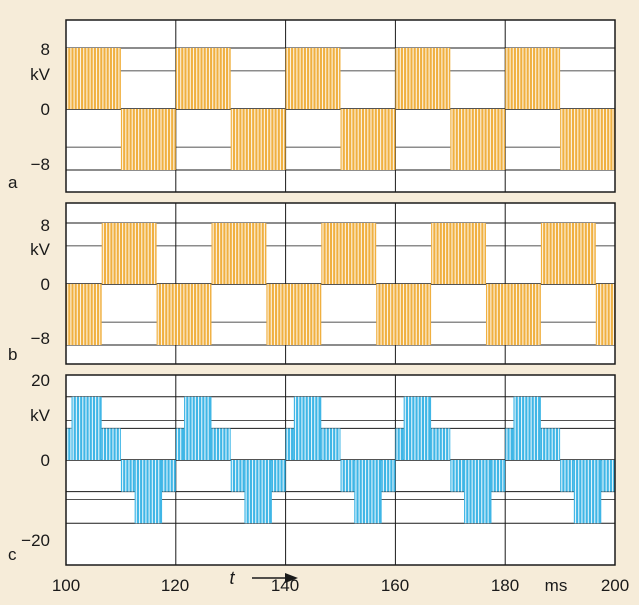 This screenshot has height=605, width=639. Describe the element at coordinates (66, 585) in the screenshot. I see `x-tick-100: 100` at that location.